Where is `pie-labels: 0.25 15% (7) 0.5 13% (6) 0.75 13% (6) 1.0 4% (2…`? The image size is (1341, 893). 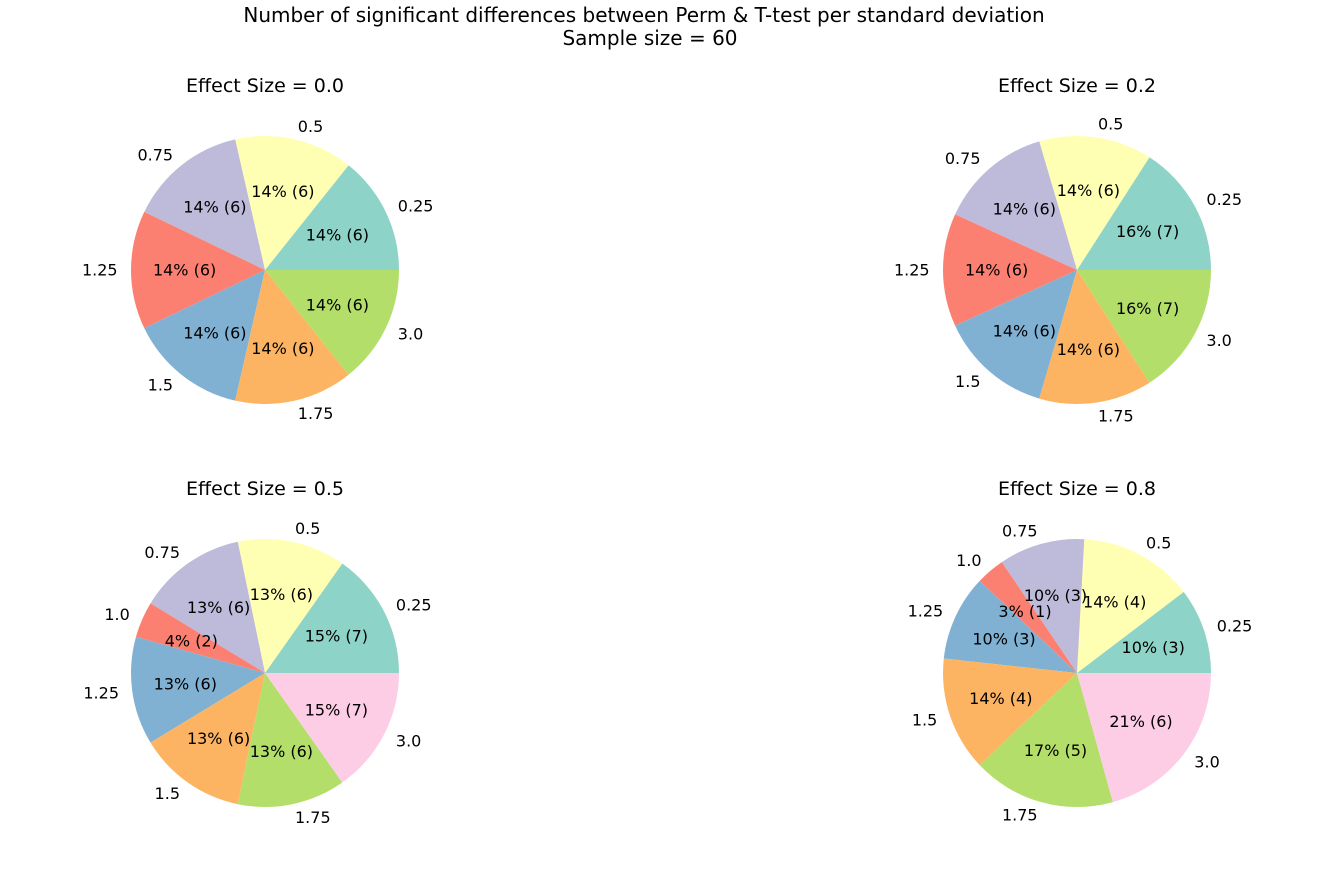 pie-labels: 0.25 15% (7) 0.5 13% (6) 0.75 13% (6) 1.0 4% (2… is located at coordinates (257, 673).